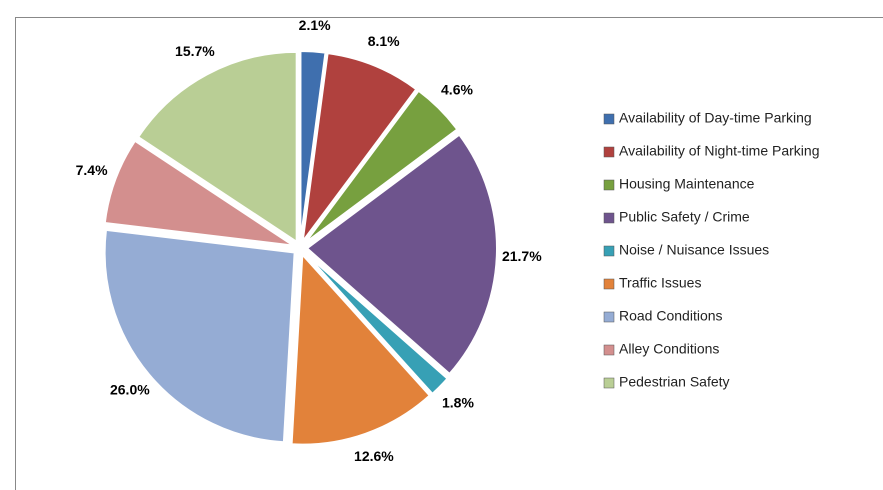 This screenshot has height=490, width=883. What do you see at coordinates (715, 118) in the screenshot?
I see `legend-label: Availability of Day-time Parking` at bounding box center [715, 118].